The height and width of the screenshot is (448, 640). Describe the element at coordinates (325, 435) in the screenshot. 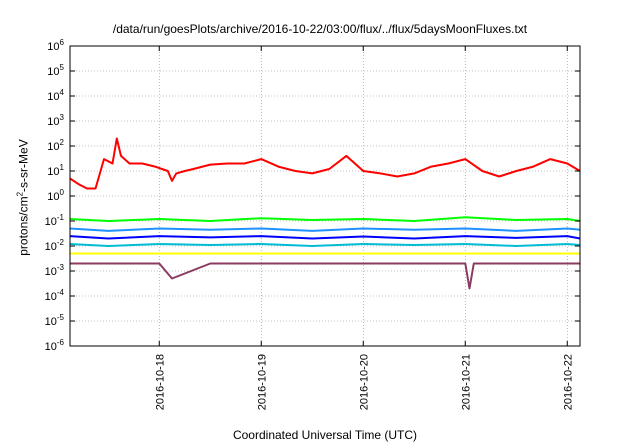

I see `x-axis-label: Coordinated Universal Time (UTC)` at that location.